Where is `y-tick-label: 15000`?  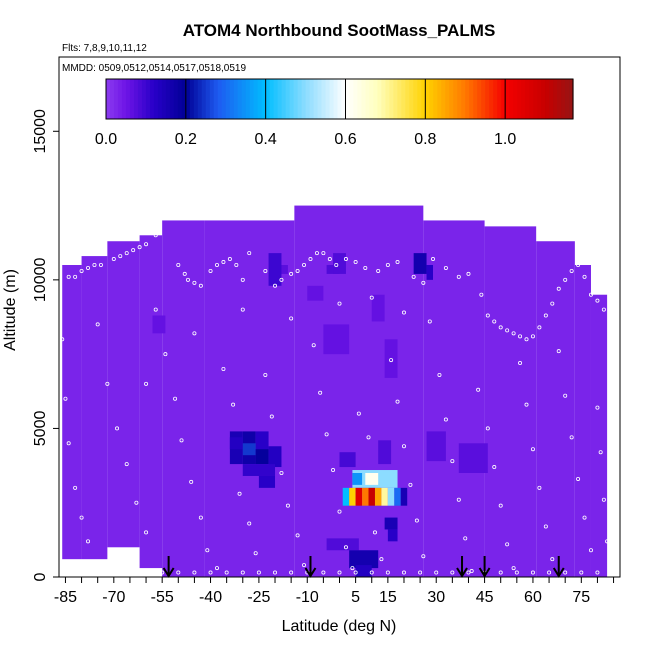 y-tick-label: 15000 is located at coordinates (40, 131).